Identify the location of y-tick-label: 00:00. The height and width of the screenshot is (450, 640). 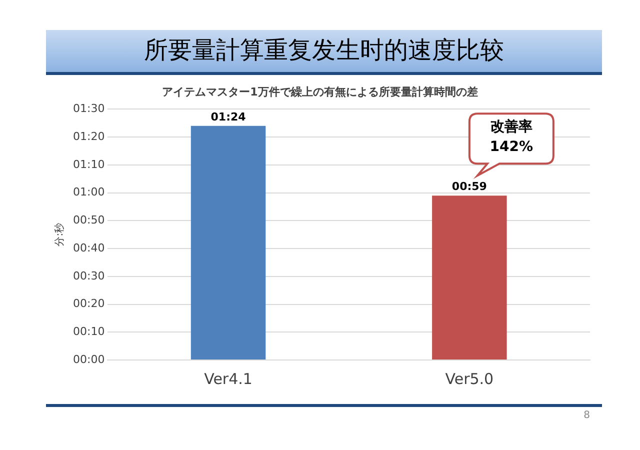
(88, 359).